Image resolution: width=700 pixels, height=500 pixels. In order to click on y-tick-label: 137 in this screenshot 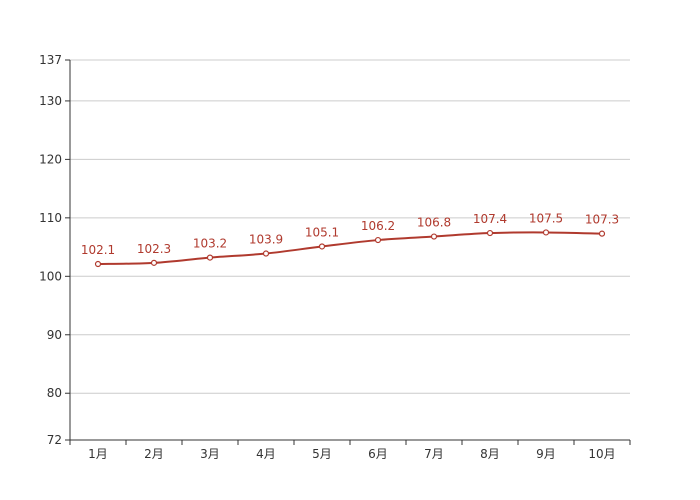, I will do `click(50, 60)`.